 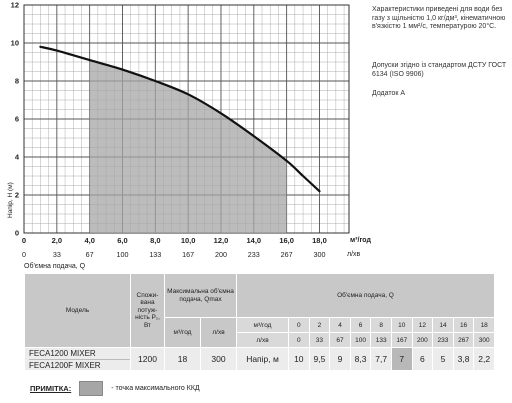 I want to click on legend: ПРИМІТКА: - точка максимального ККД, so click(x=115, y=388).